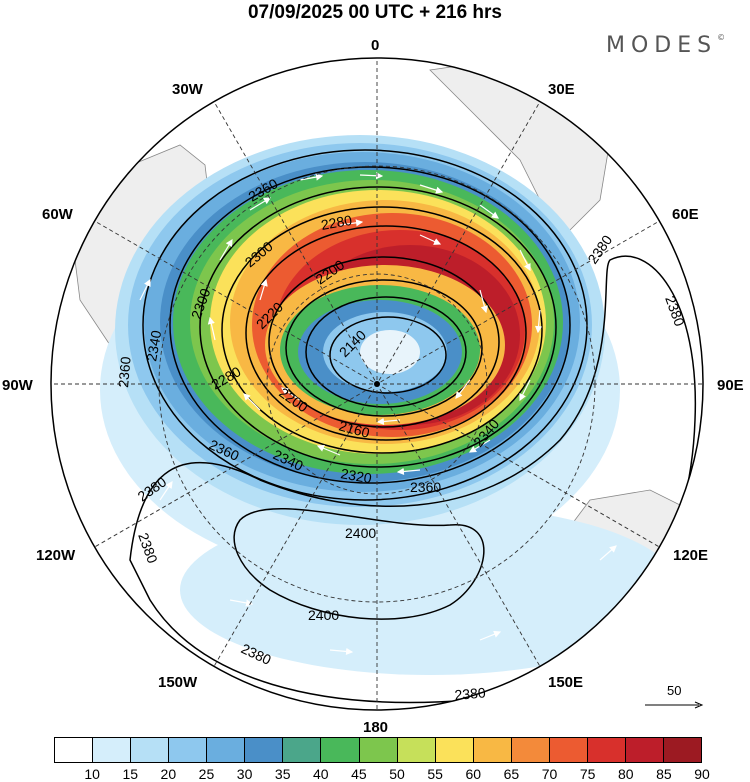  I want to click on colorbar-tick-label: 80, so click(625, 774).